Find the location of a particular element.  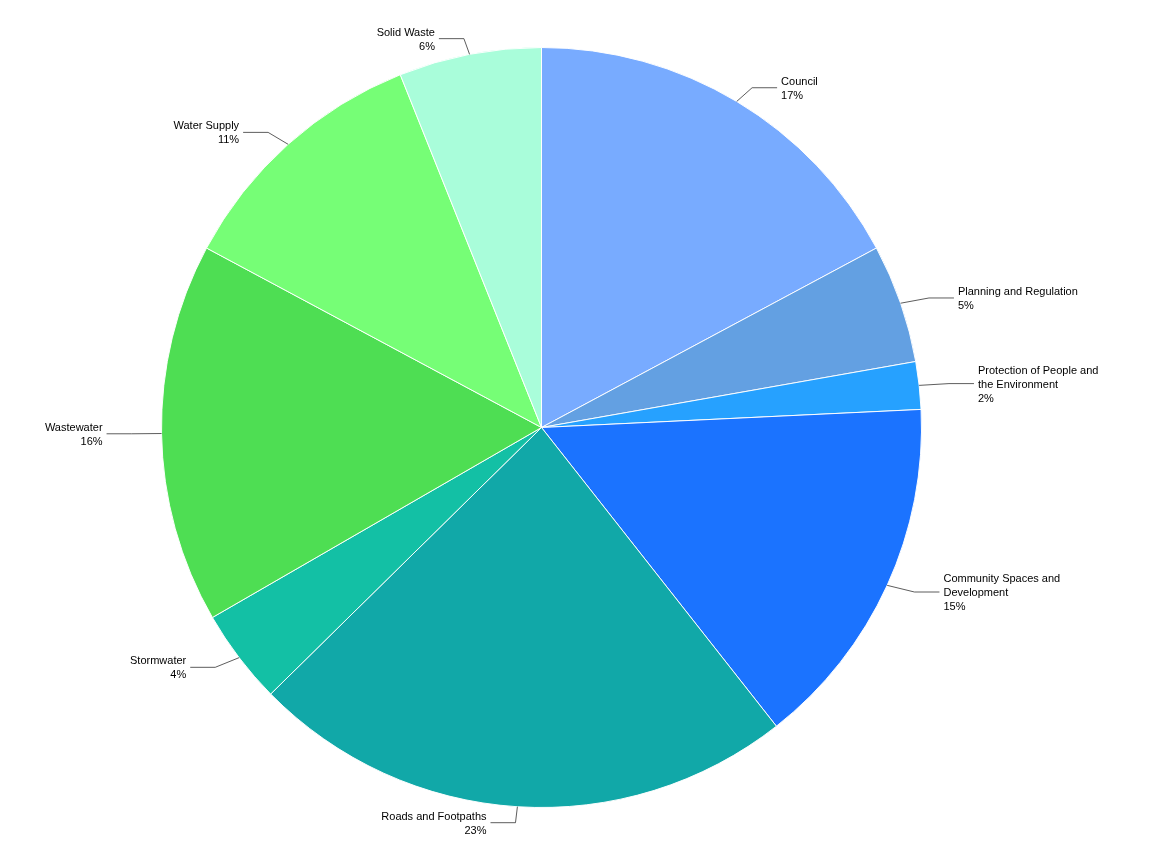

slice-label: Planning and Regulation is located at coordinates (1017, 290).